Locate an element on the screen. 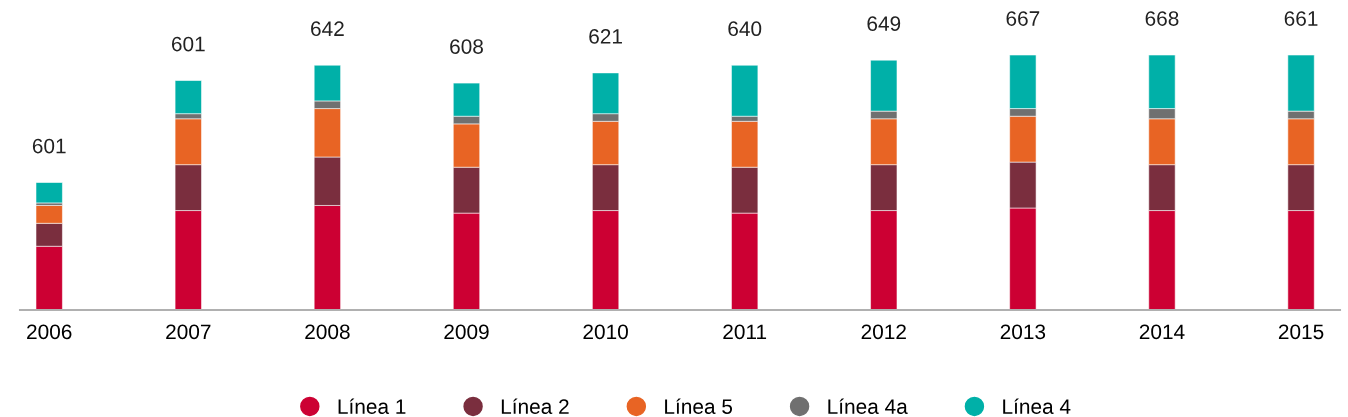 Image resolution: width=1348 pixels, height=417 pixels. annotation: 642 is located at coordinates (327, 29).